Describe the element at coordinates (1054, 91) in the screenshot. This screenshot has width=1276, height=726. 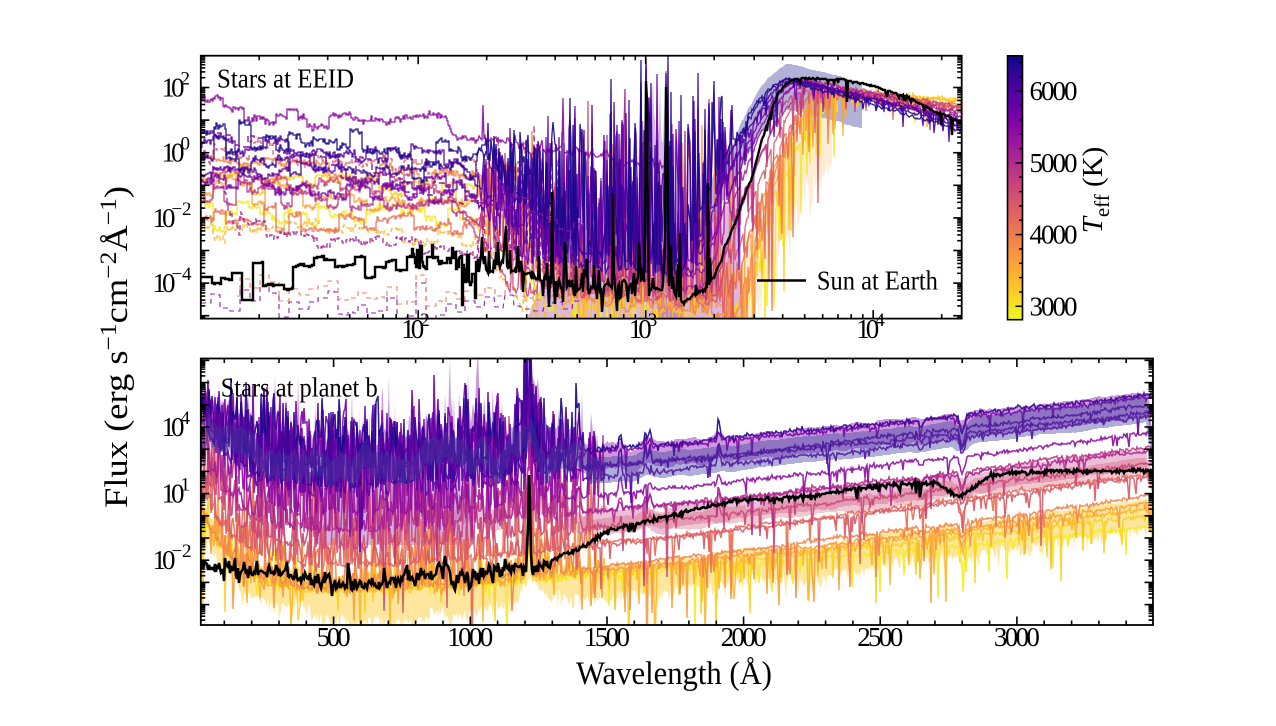
I see `svg-text: 6000` at that location.